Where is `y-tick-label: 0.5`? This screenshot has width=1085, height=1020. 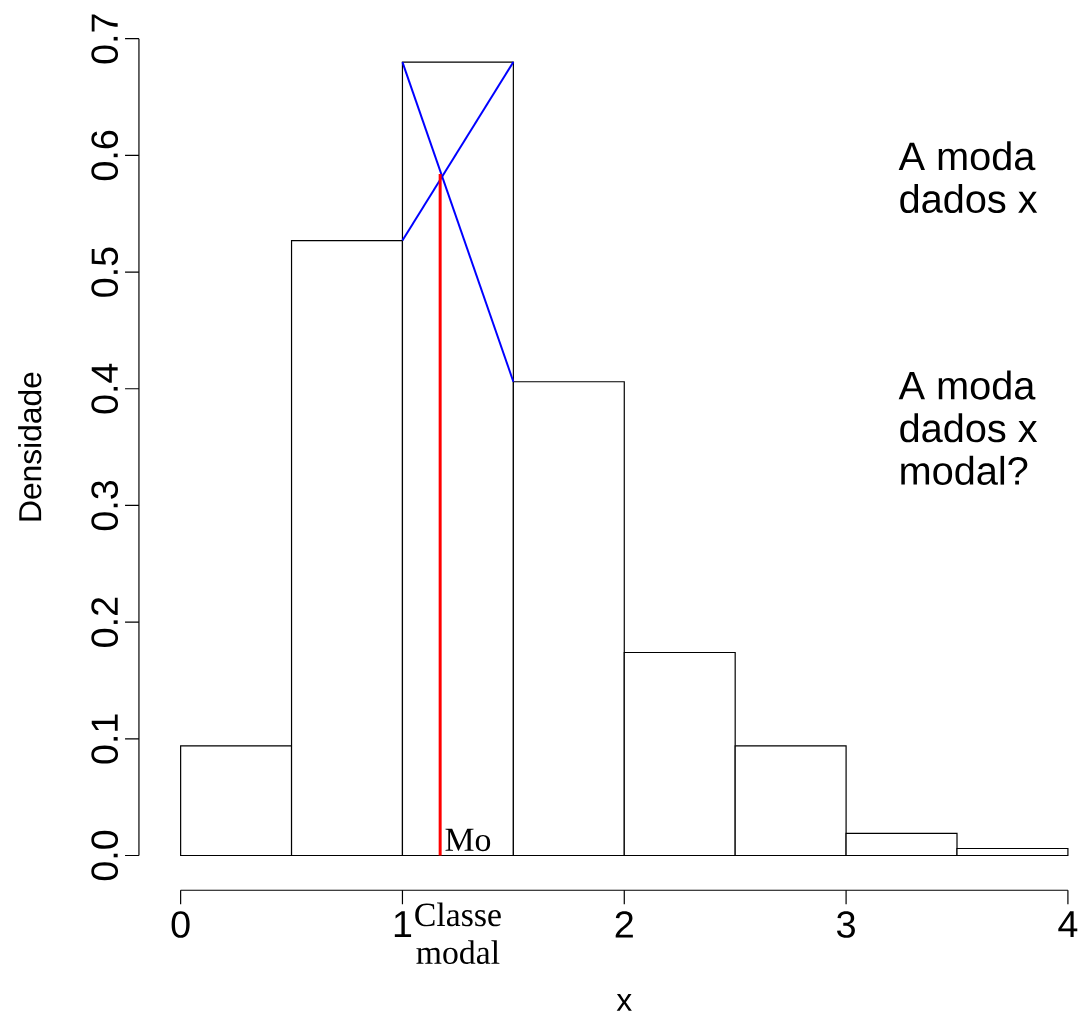
y-tick-label: 0.5 is located at coordinates (105, 272).